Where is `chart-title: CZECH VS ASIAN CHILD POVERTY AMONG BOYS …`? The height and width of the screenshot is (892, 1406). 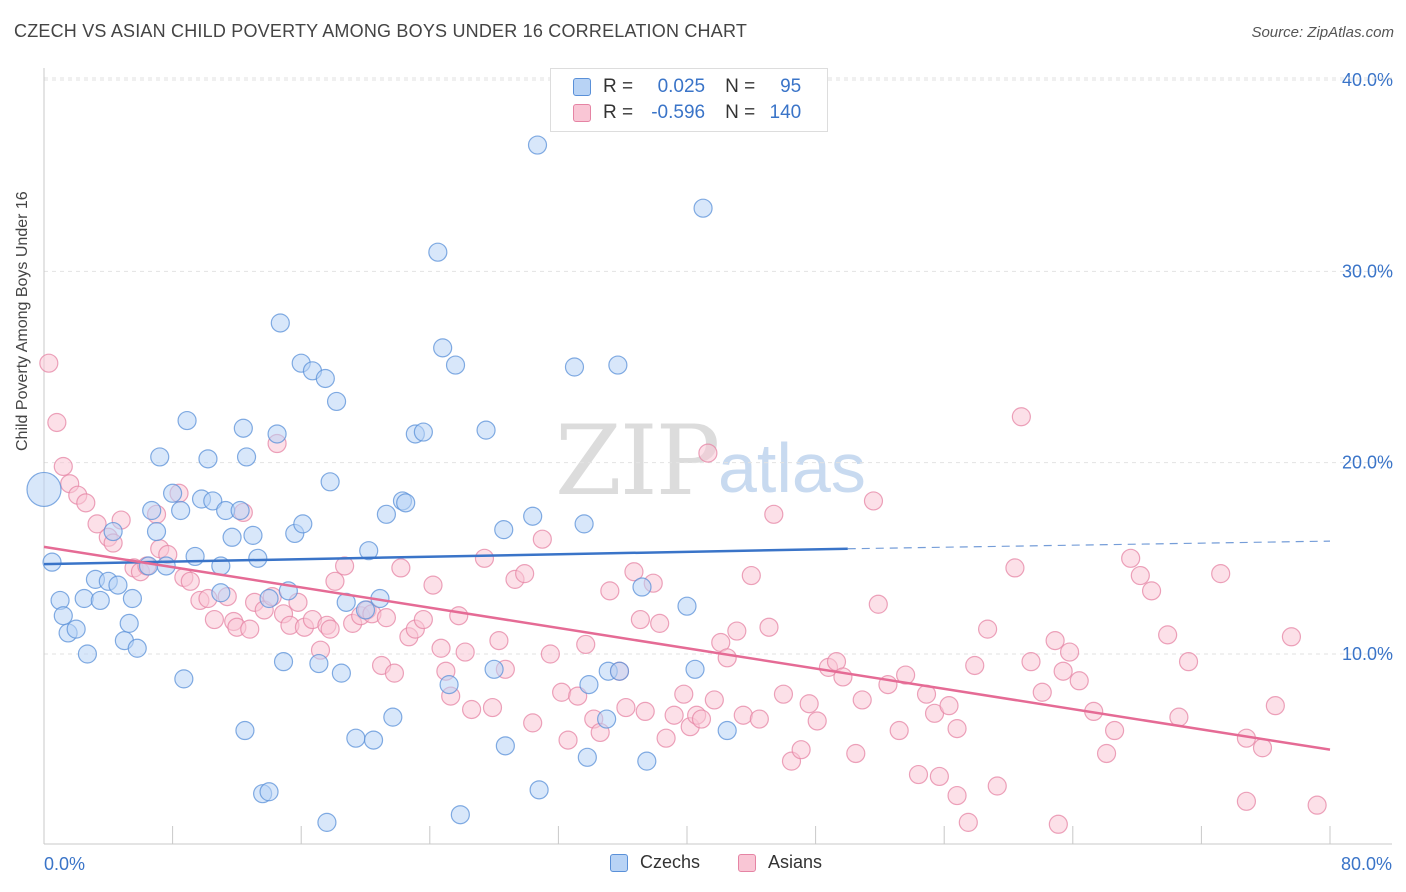 chart-title: CZECH VS ASIAN CHILD POVERTY AMONG BOYS … is located at coordinates (381, 31).